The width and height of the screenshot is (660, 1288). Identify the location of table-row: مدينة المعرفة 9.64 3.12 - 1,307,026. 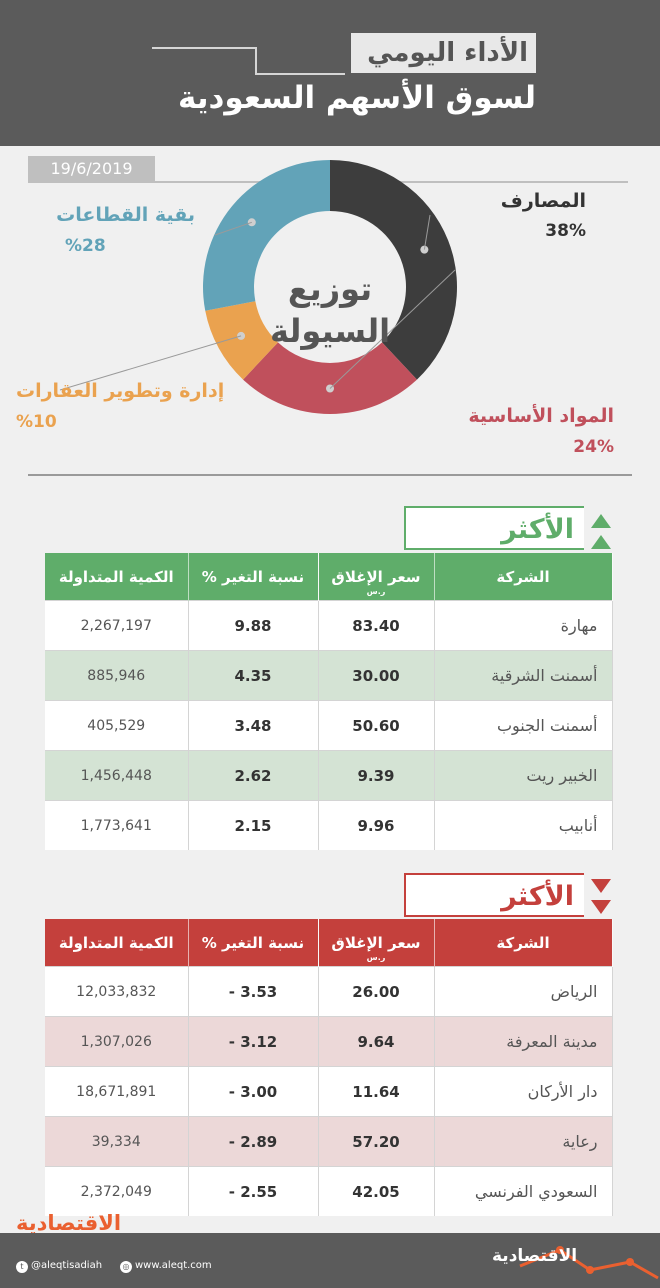
(329, 1041).